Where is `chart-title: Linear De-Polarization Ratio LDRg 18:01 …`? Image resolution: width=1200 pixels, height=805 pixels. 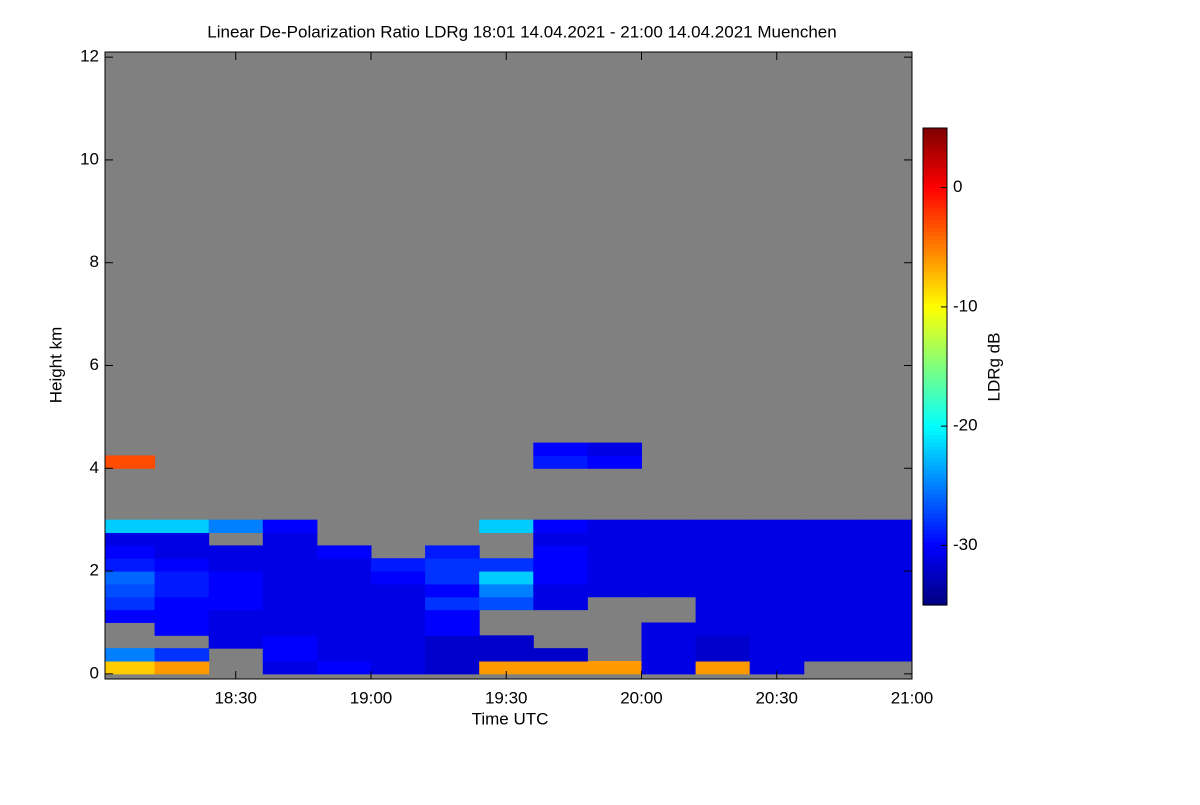
chart-title: Linear De-Polarization Ratio LDRg 18:01 … is located at coordinates (521, 31).